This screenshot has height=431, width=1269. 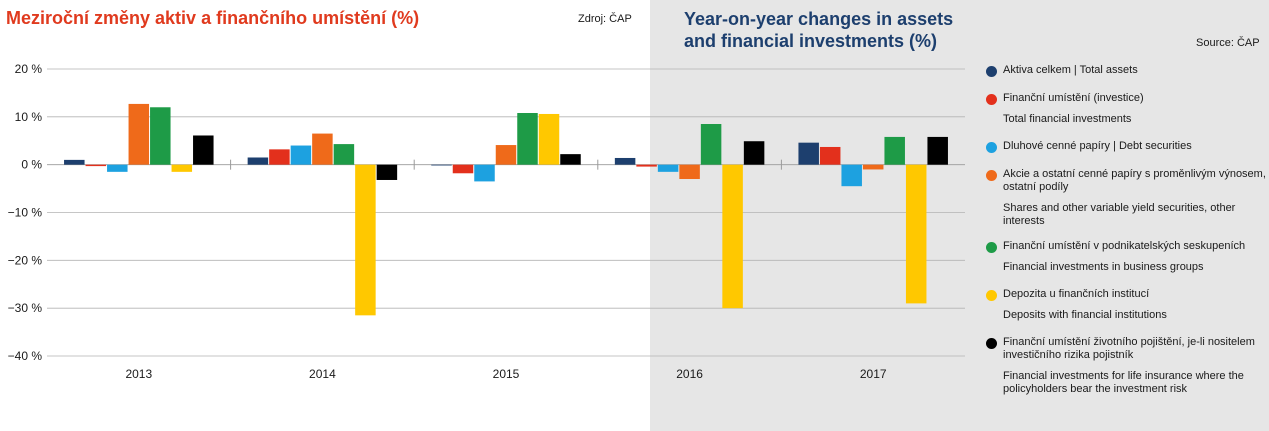 I want to click on x-tick-label: 2015, so click(x=506, y=374).